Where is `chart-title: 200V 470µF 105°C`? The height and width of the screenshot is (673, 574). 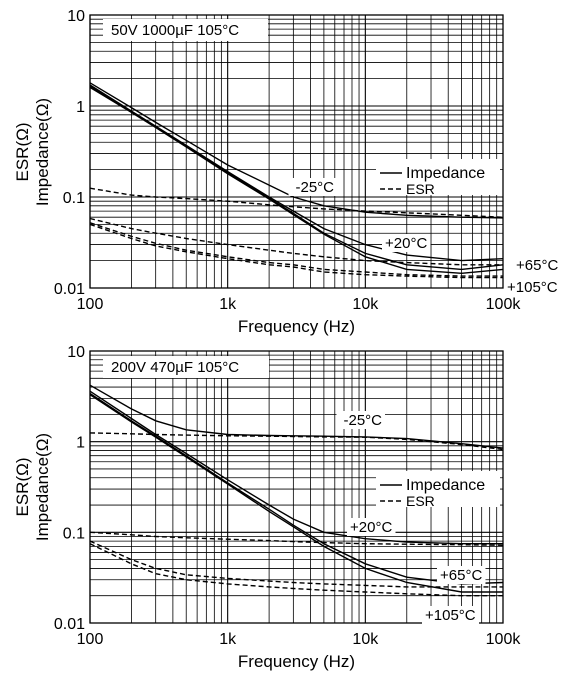 chart-title: 200V 470µF 105°C is located at coordinates (175, 367).